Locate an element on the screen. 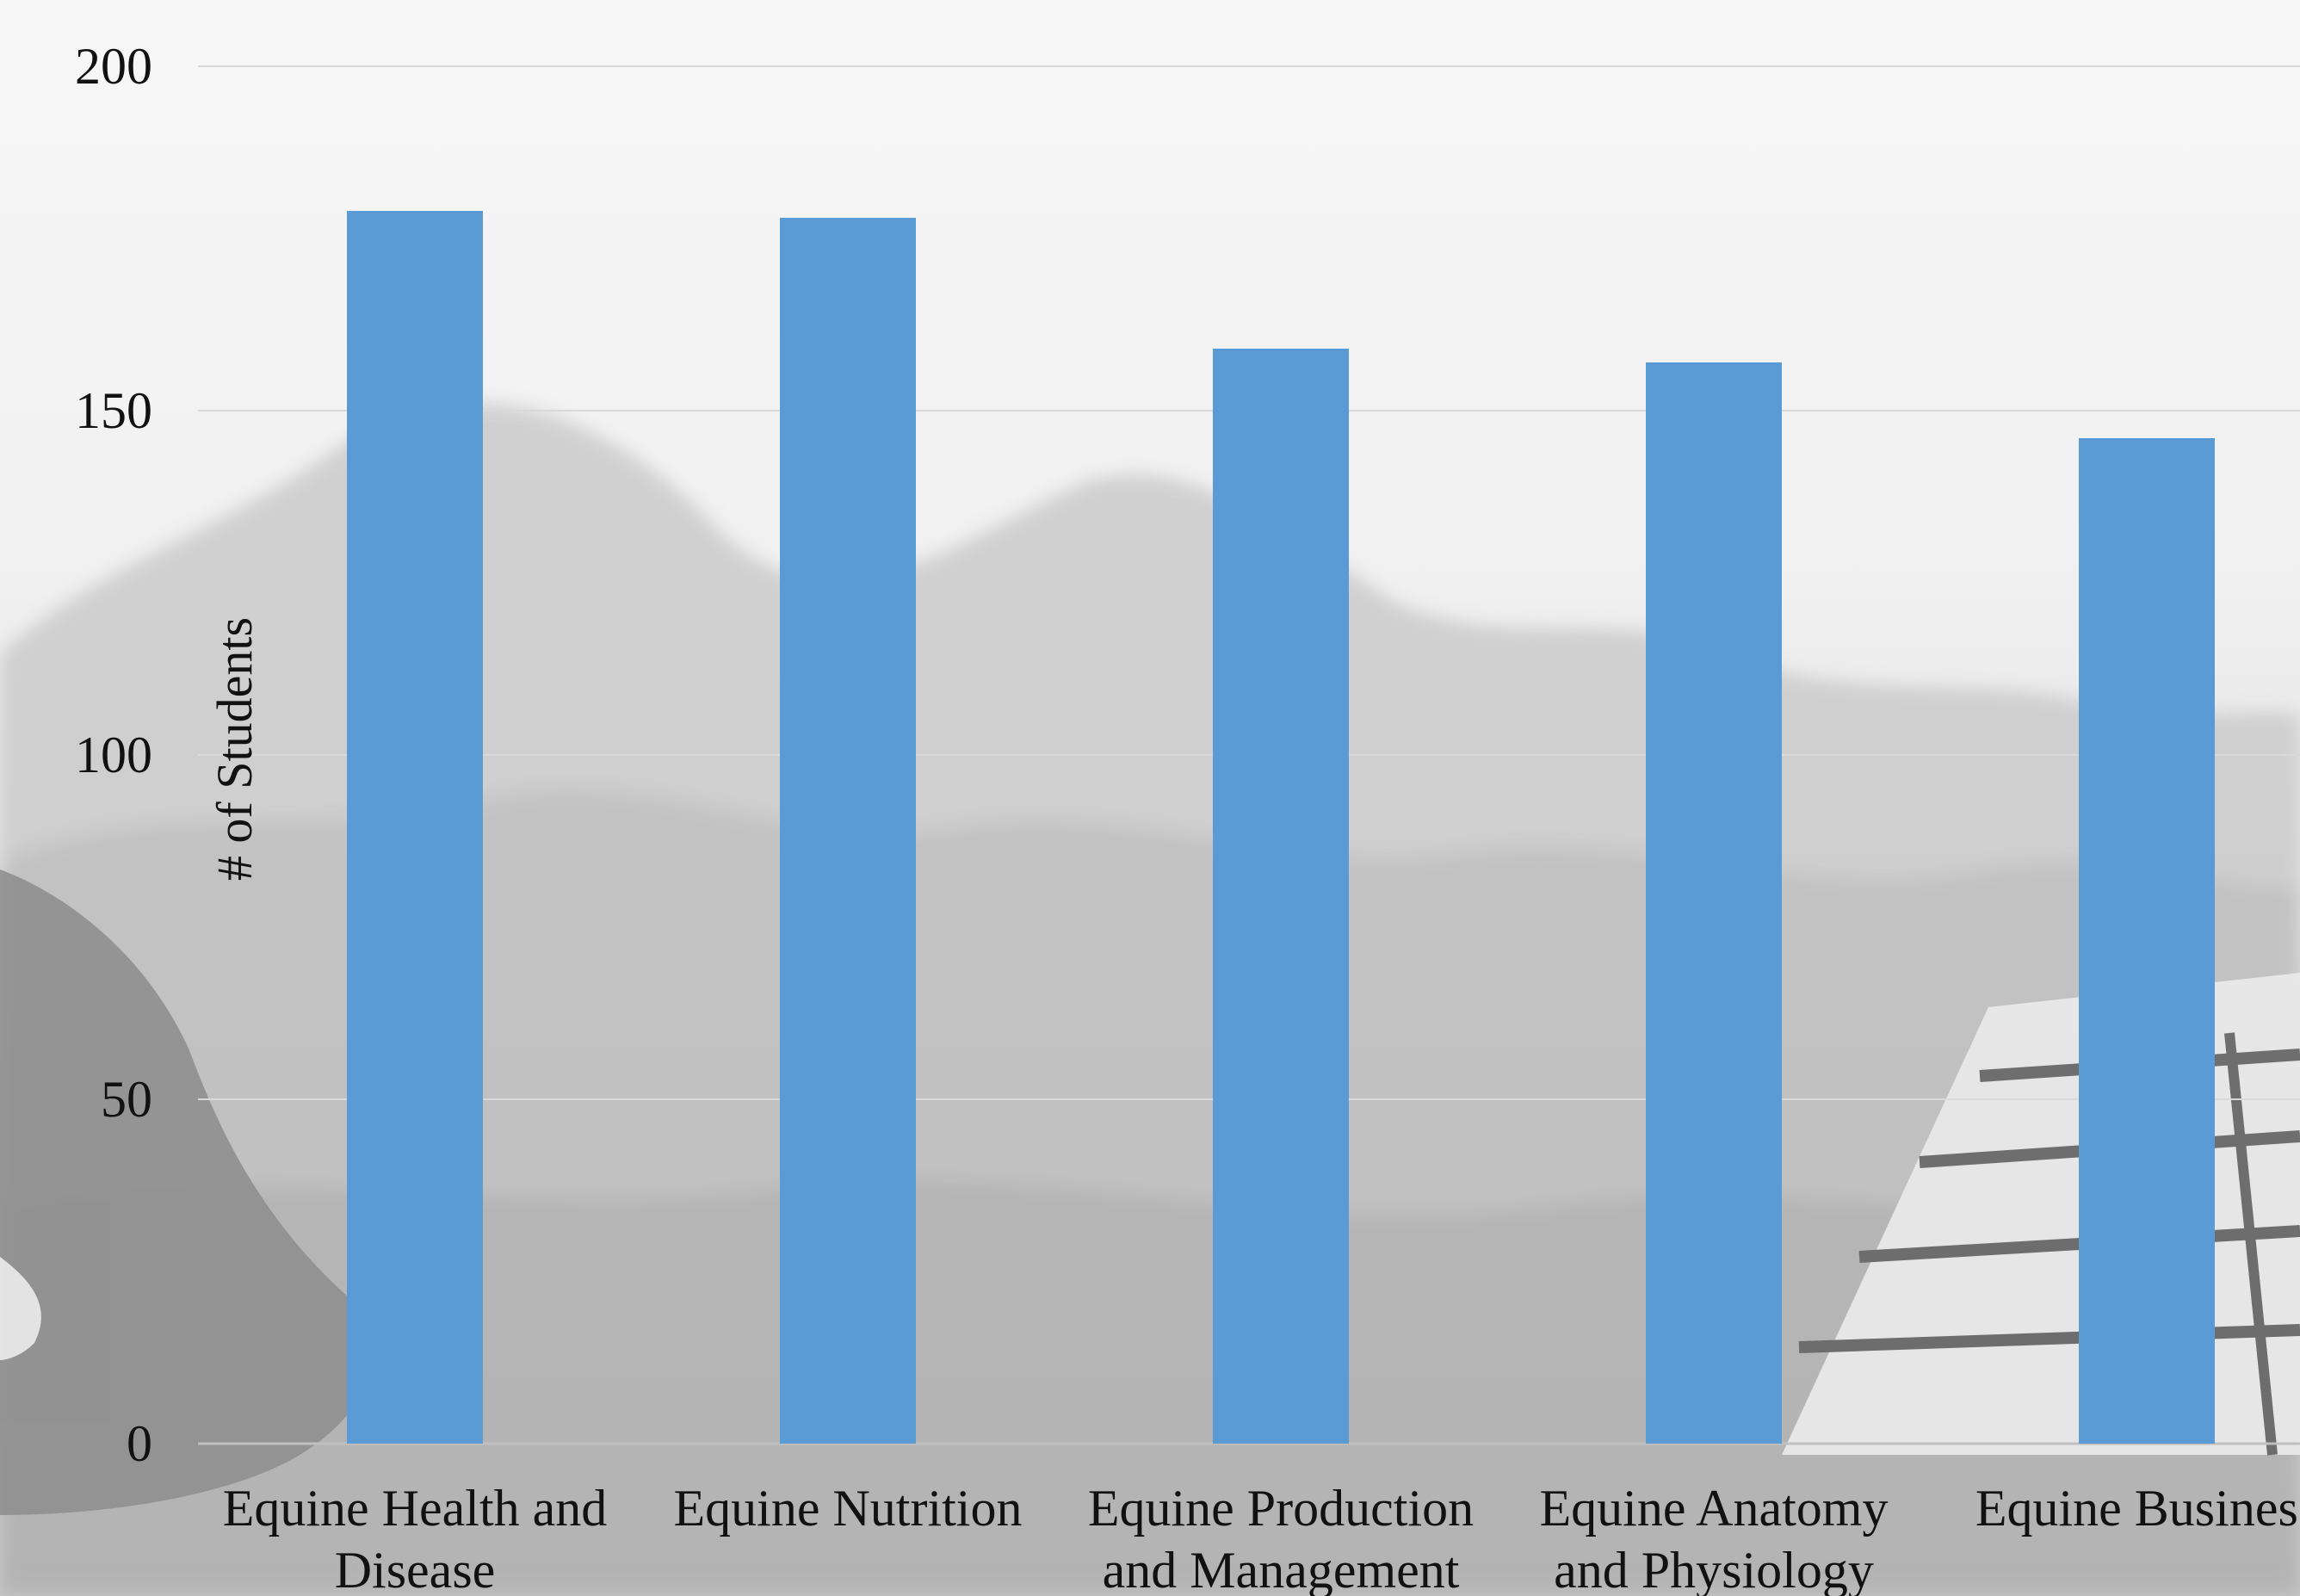 This screenshot has width=2300, height=1596. x-category-label: Equine Production and Management is located at coordinates (1281, 1538).